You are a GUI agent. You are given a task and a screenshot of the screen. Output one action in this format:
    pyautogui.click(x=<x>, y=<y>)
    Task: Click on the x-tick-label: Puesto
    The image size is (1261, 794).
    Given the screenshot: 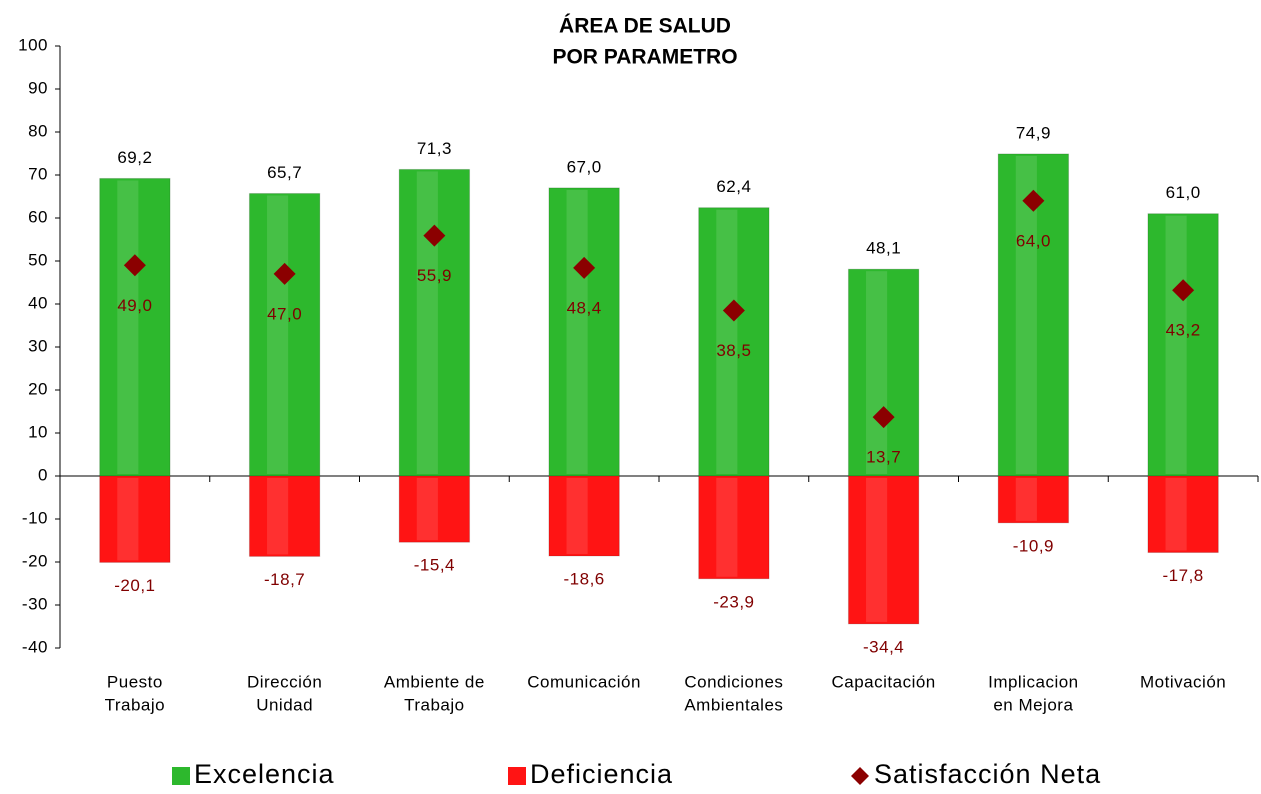 What is the action you would take?
    pyautogui.click(x=135, y=681)
    